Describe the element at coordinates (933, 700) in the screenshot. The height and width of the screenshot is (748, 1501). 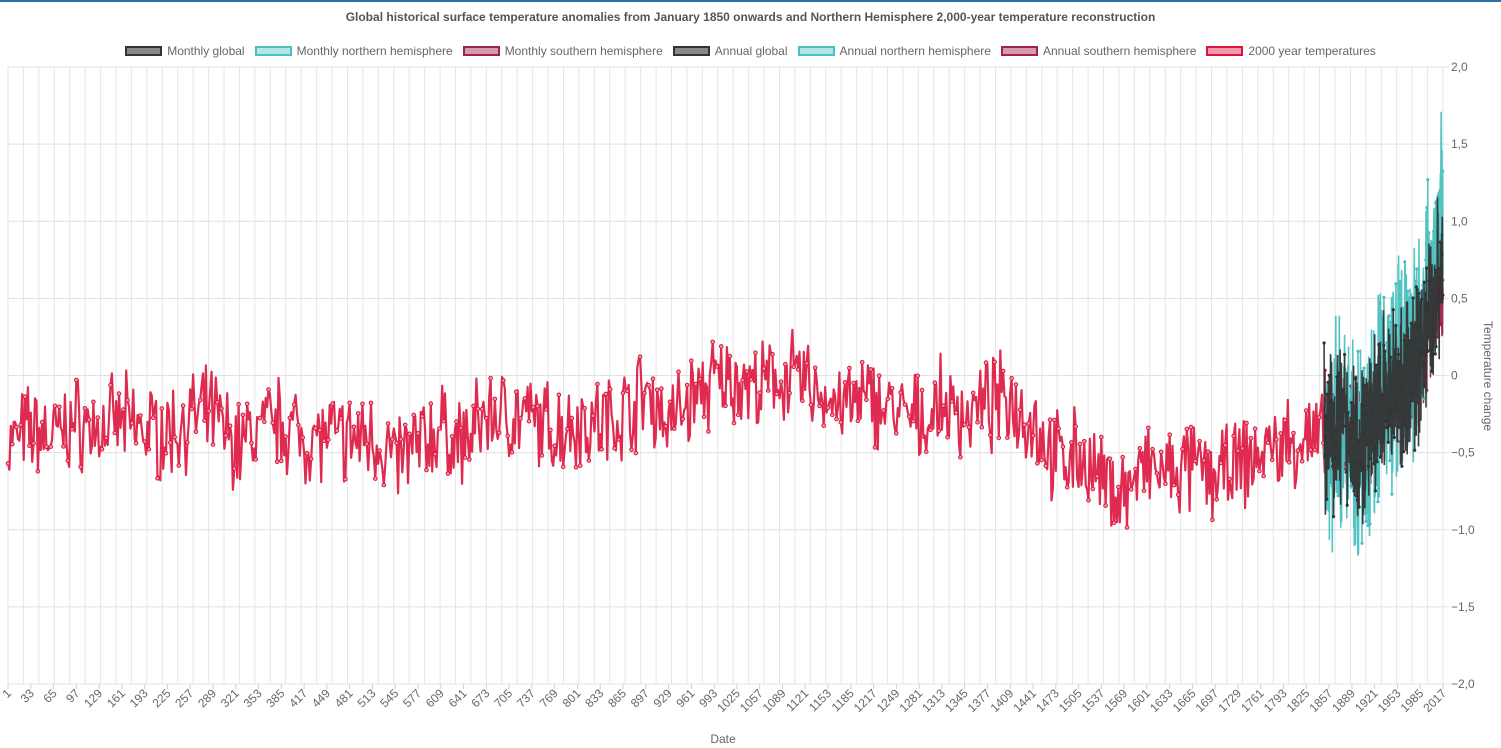
I see `x-tick-label: 1313` at that location.